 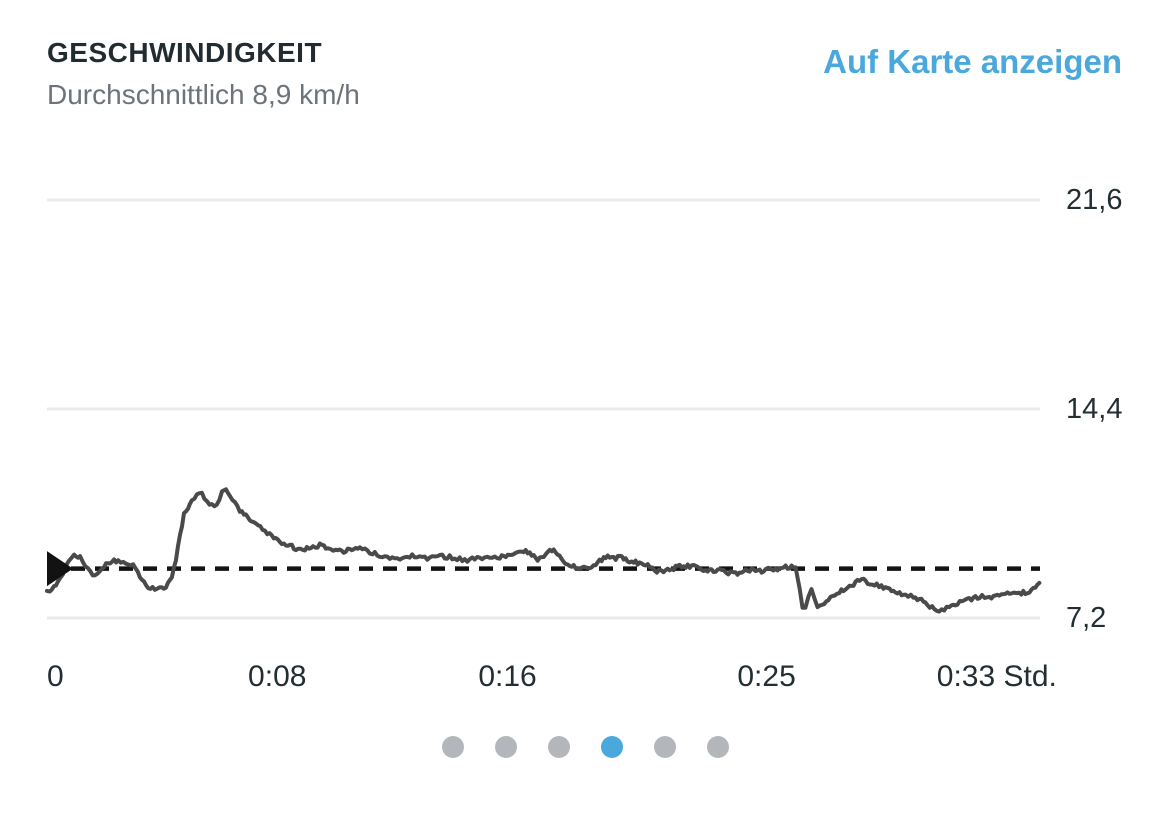 I want to click on x-axis-tick-label: 0, so click(x=55, y=676).